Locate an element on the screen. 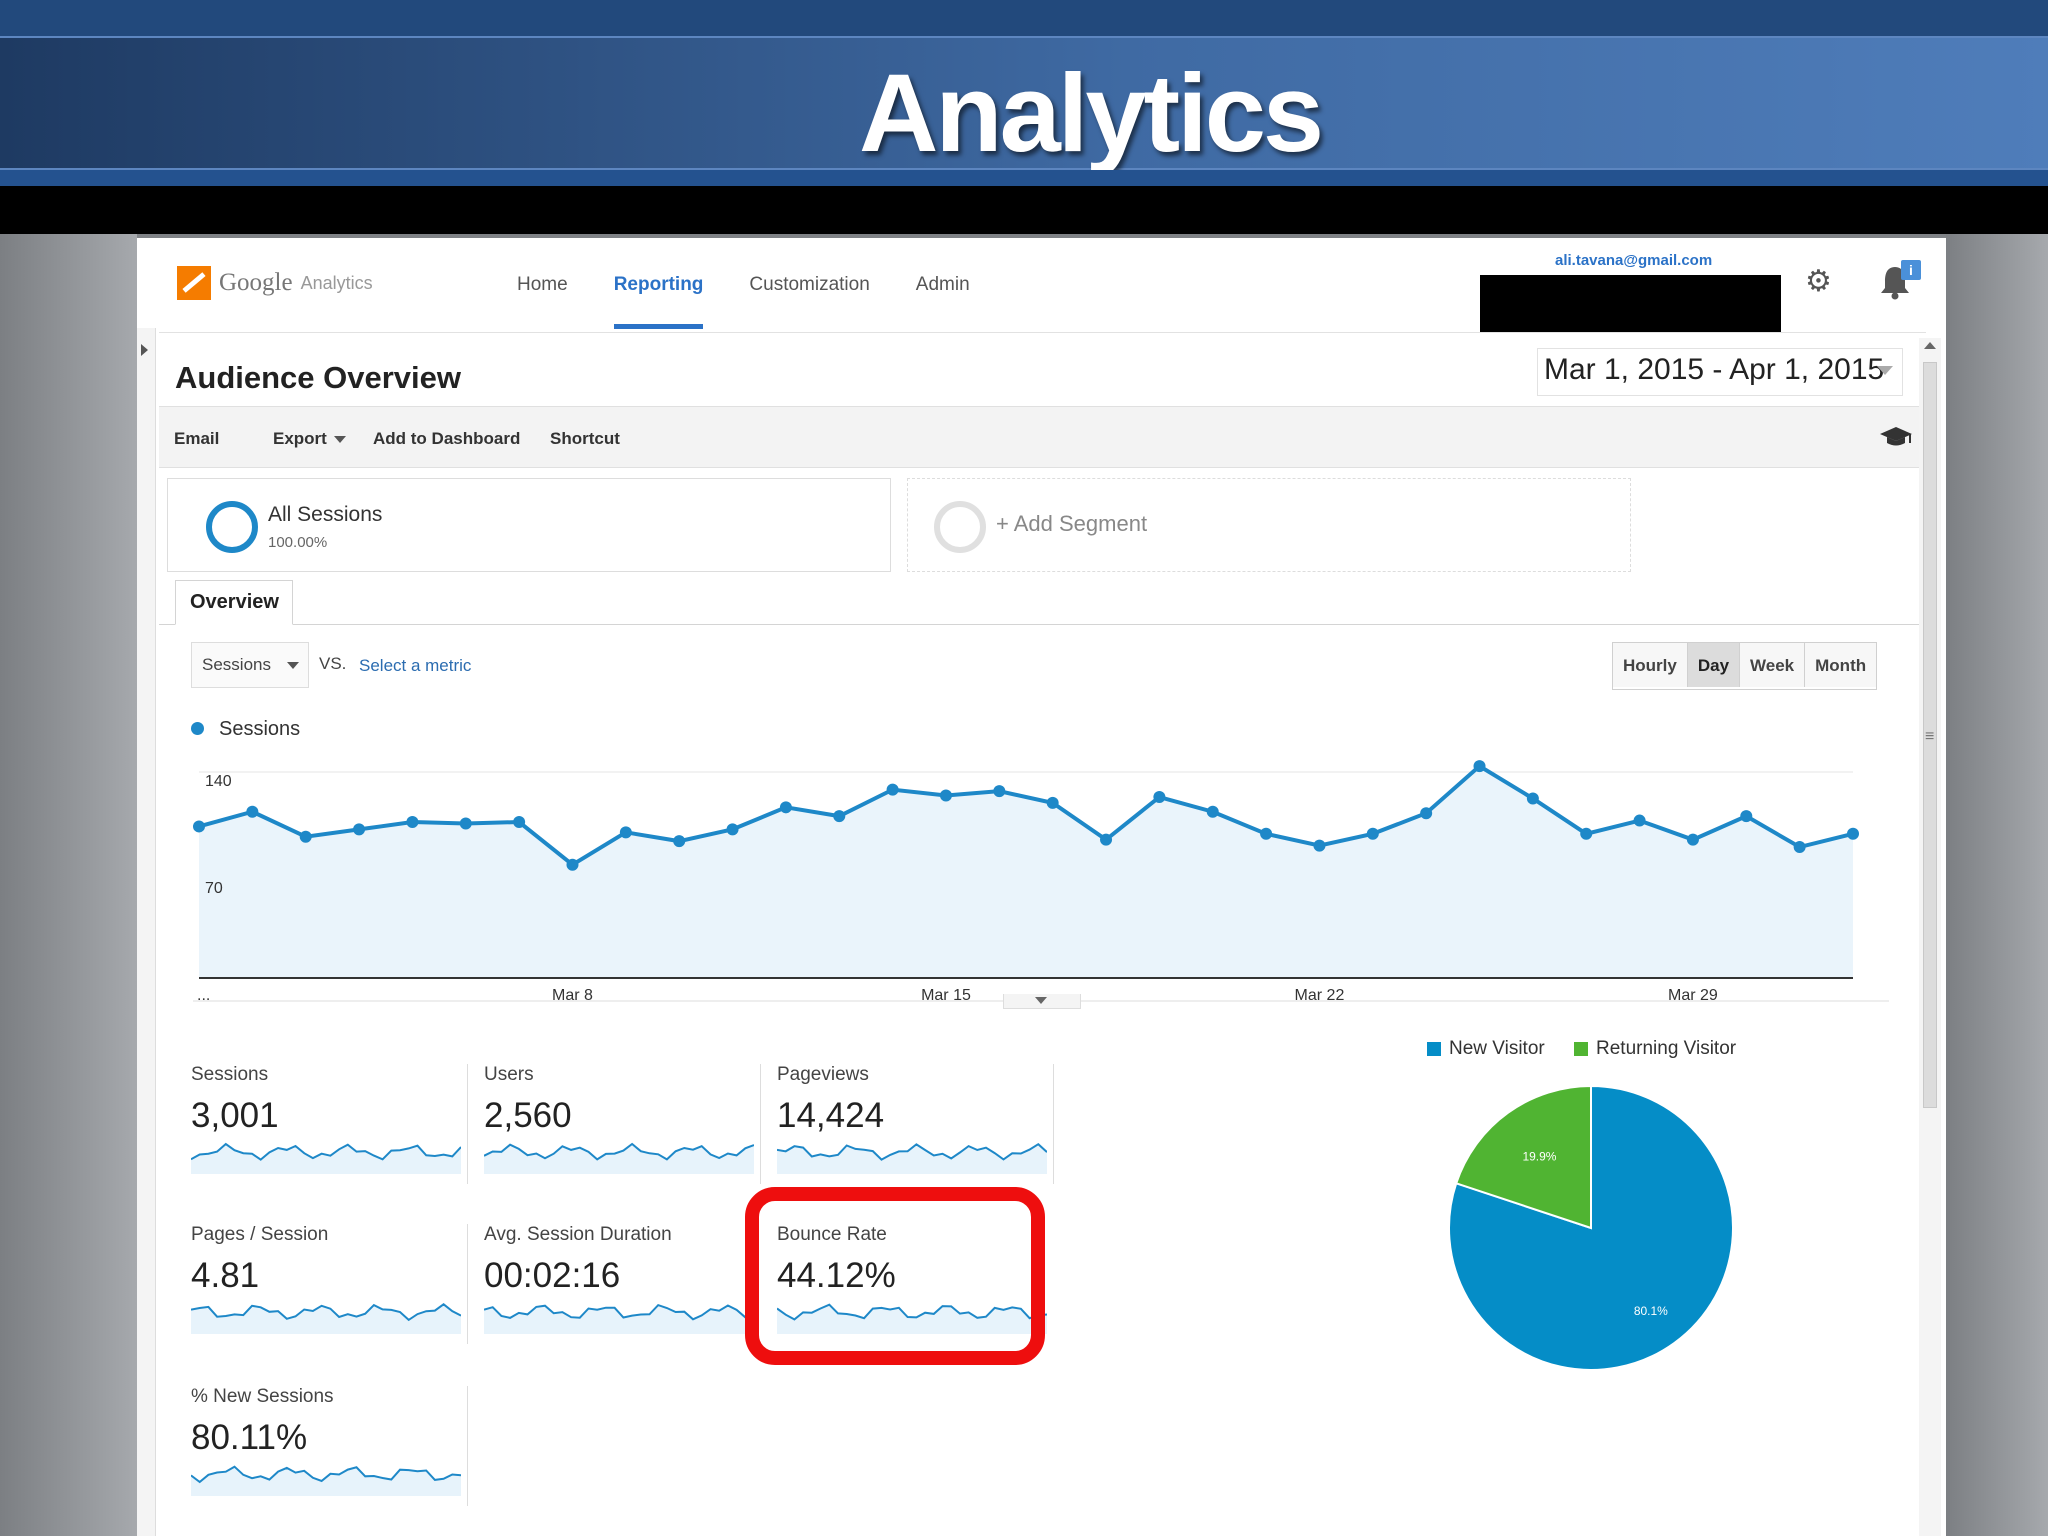  x-tick-label: Mar 22 is located at coordinates (1320, 995).